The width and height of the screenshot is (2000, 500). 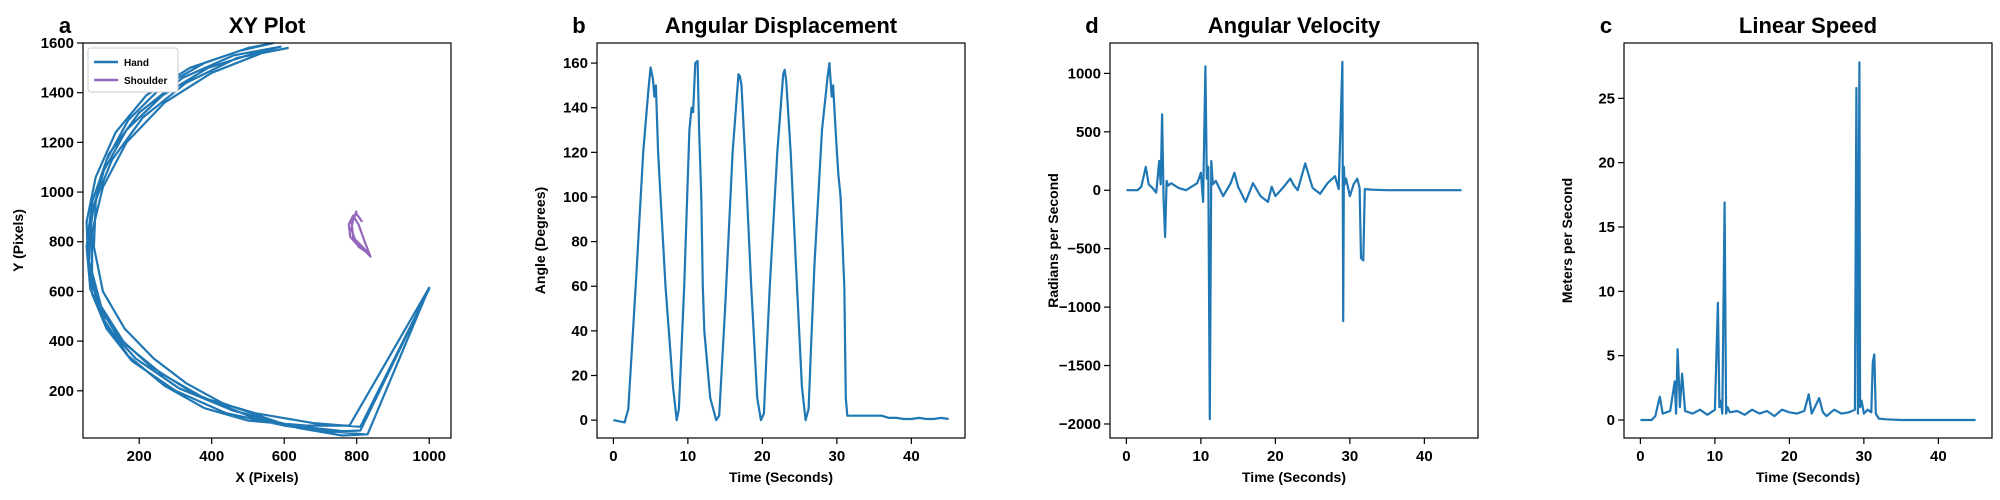 I want to click on panel-letter: a, so click(x=65, y=25).